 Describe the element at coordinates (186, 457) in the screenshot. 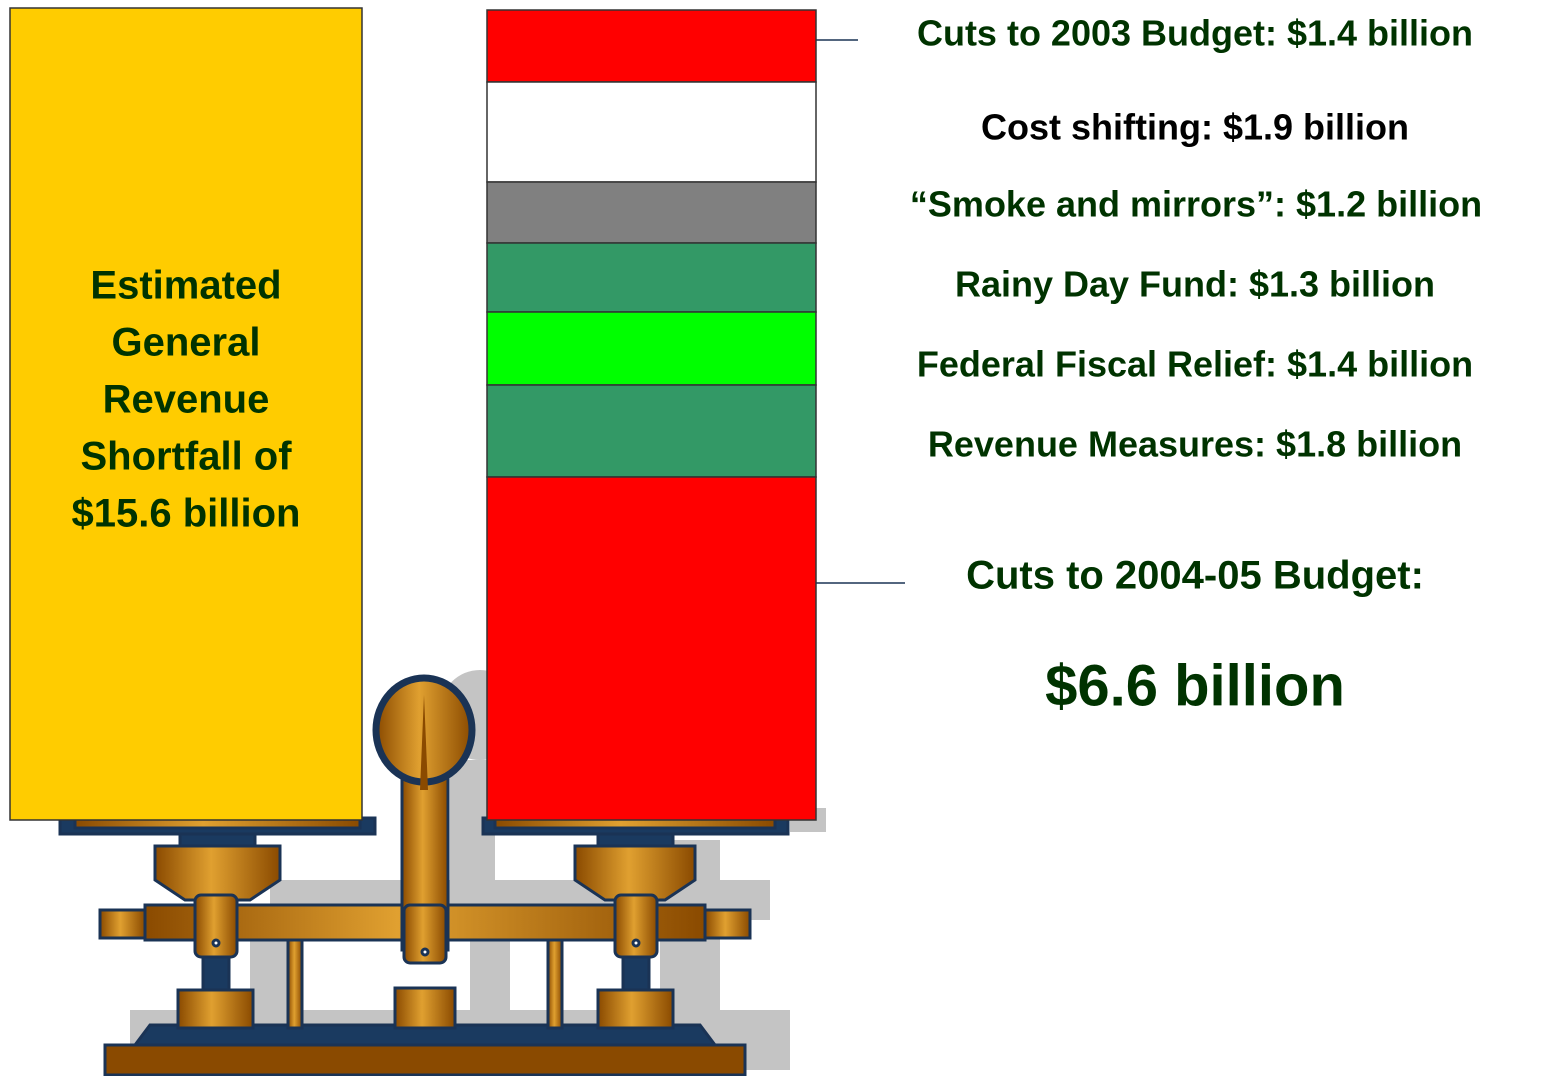

I see `shortfall-text: Shortfall of` at that location.